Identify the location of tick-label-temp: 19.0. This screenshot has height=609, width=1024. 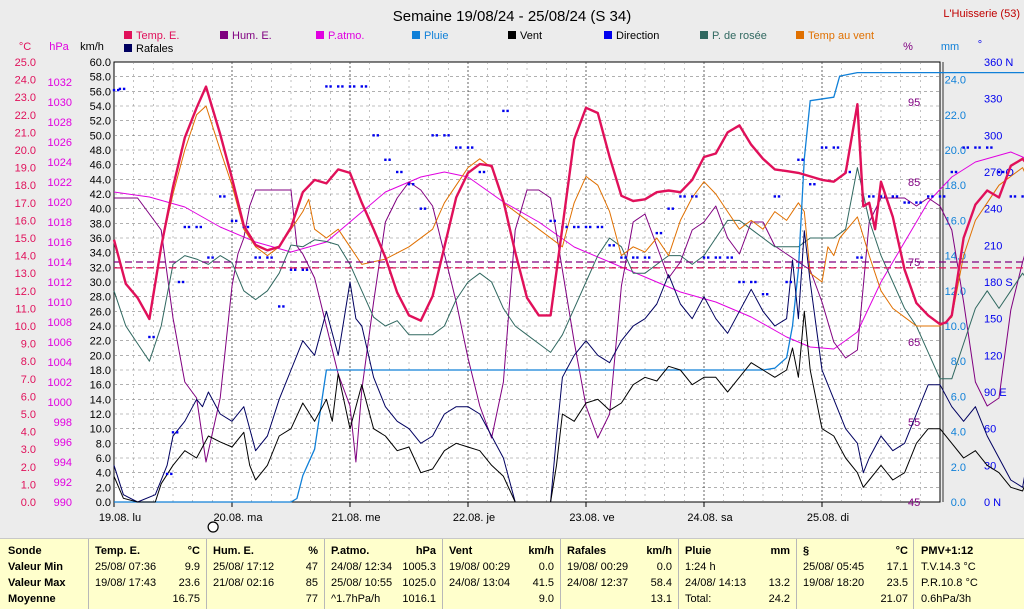
(25, 169).